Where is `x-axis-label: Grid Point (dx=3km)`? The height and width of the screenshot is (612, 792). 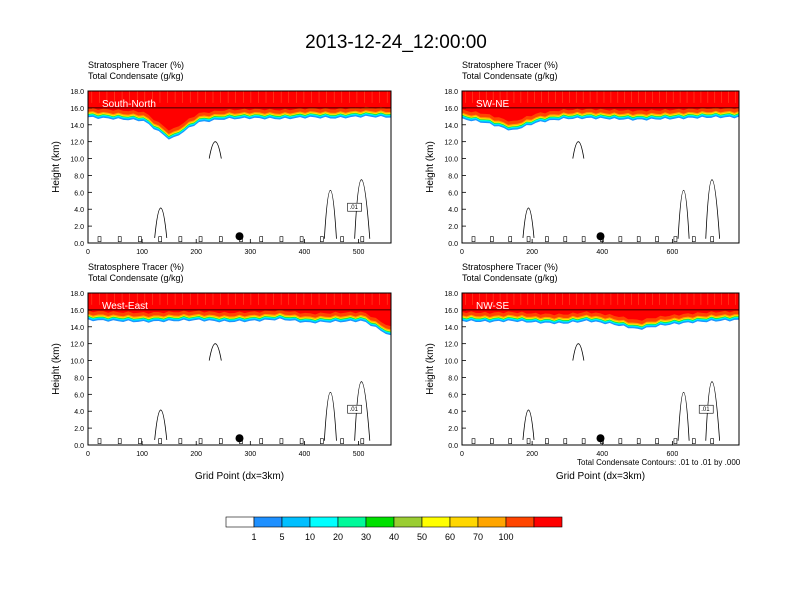 x-axis-label: Grid Point (dx=3km) is located at coordinates (239, 476).